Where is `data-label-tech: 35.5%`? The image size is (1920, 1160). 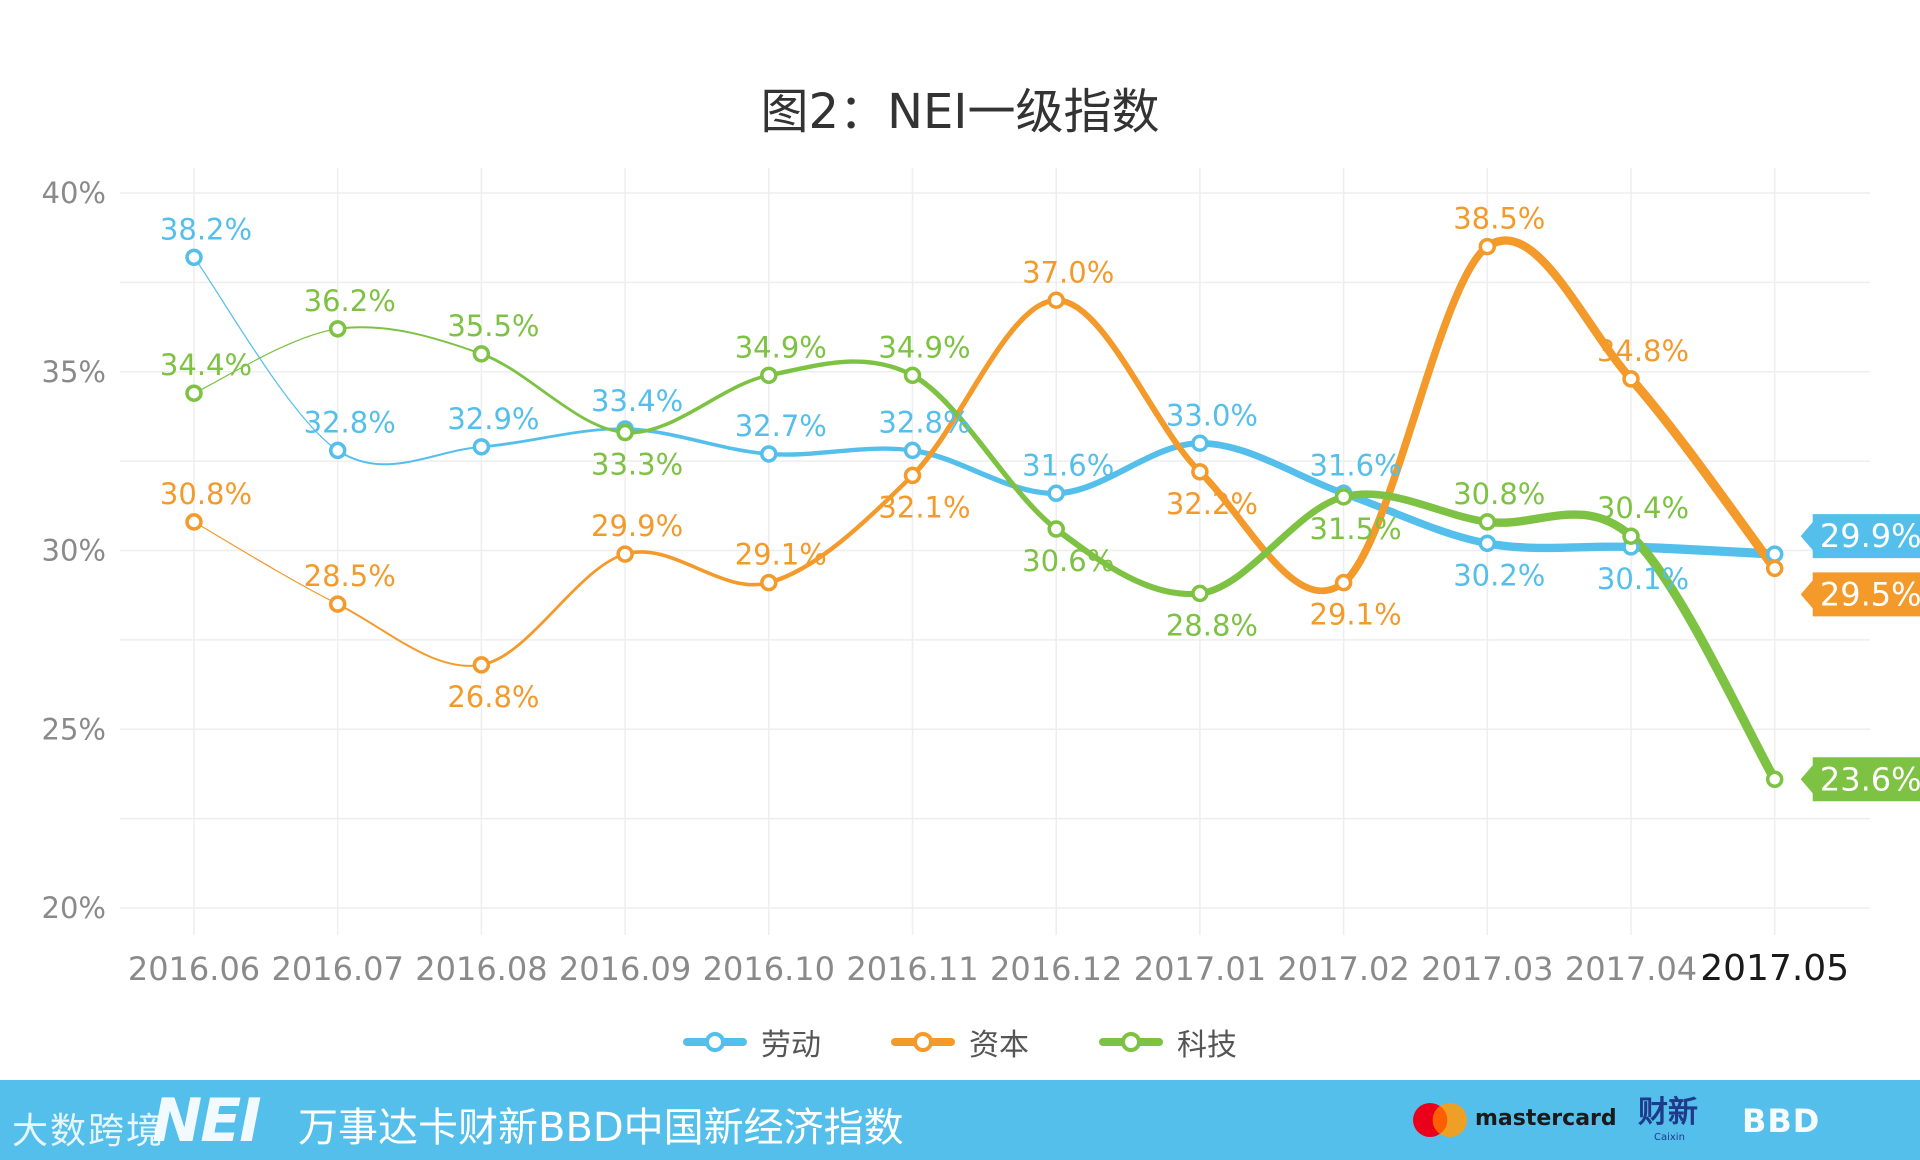
data-label-tech: 35.5% is located at coordinates (493, 326).